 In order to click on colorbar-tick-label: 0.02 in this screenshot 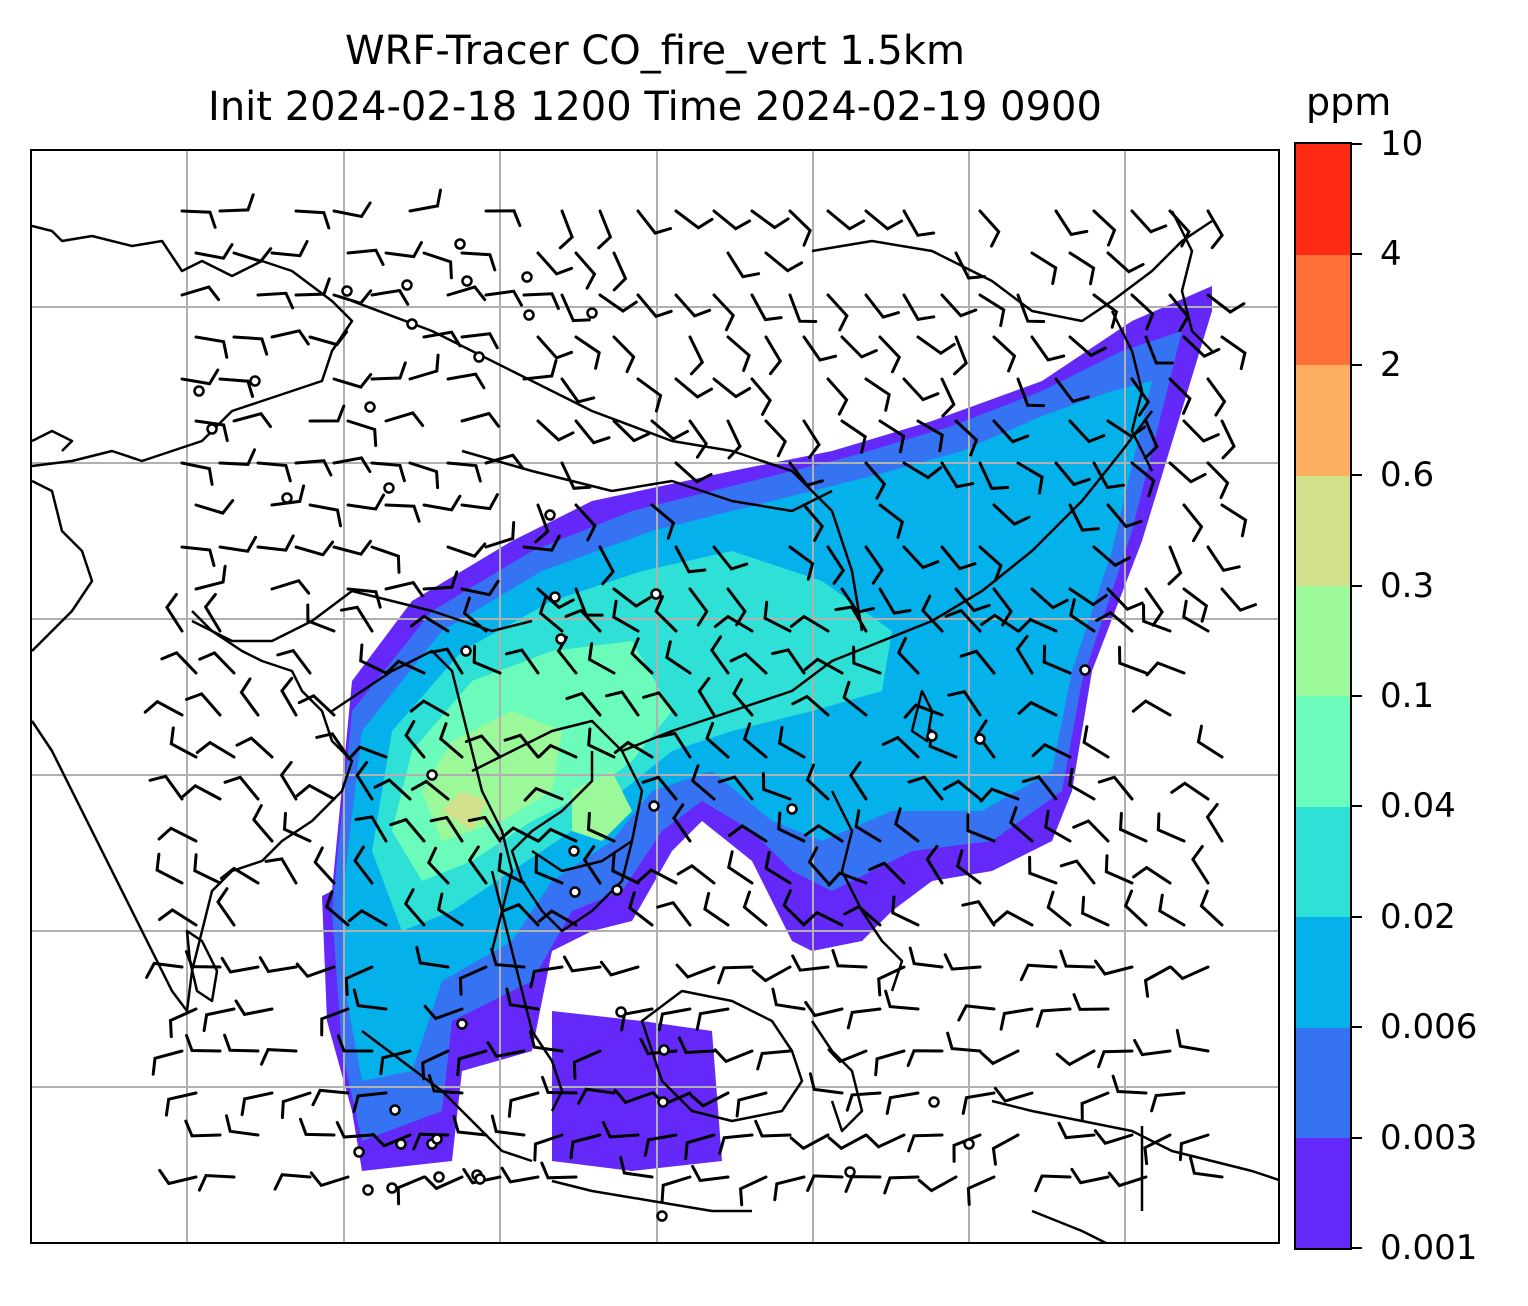, I will do `click(1418, 916)`.